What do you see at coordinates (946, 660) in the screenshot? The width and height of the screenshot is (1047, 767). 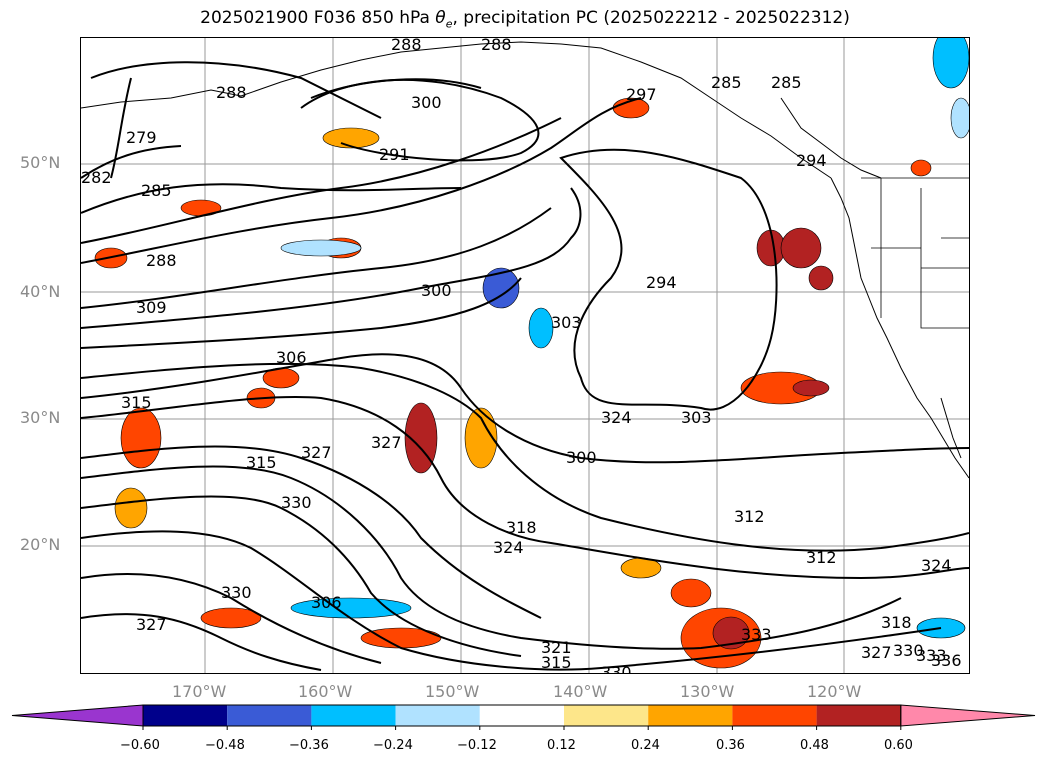 I see `contour-label: 336` at bounding box center [946, 660].